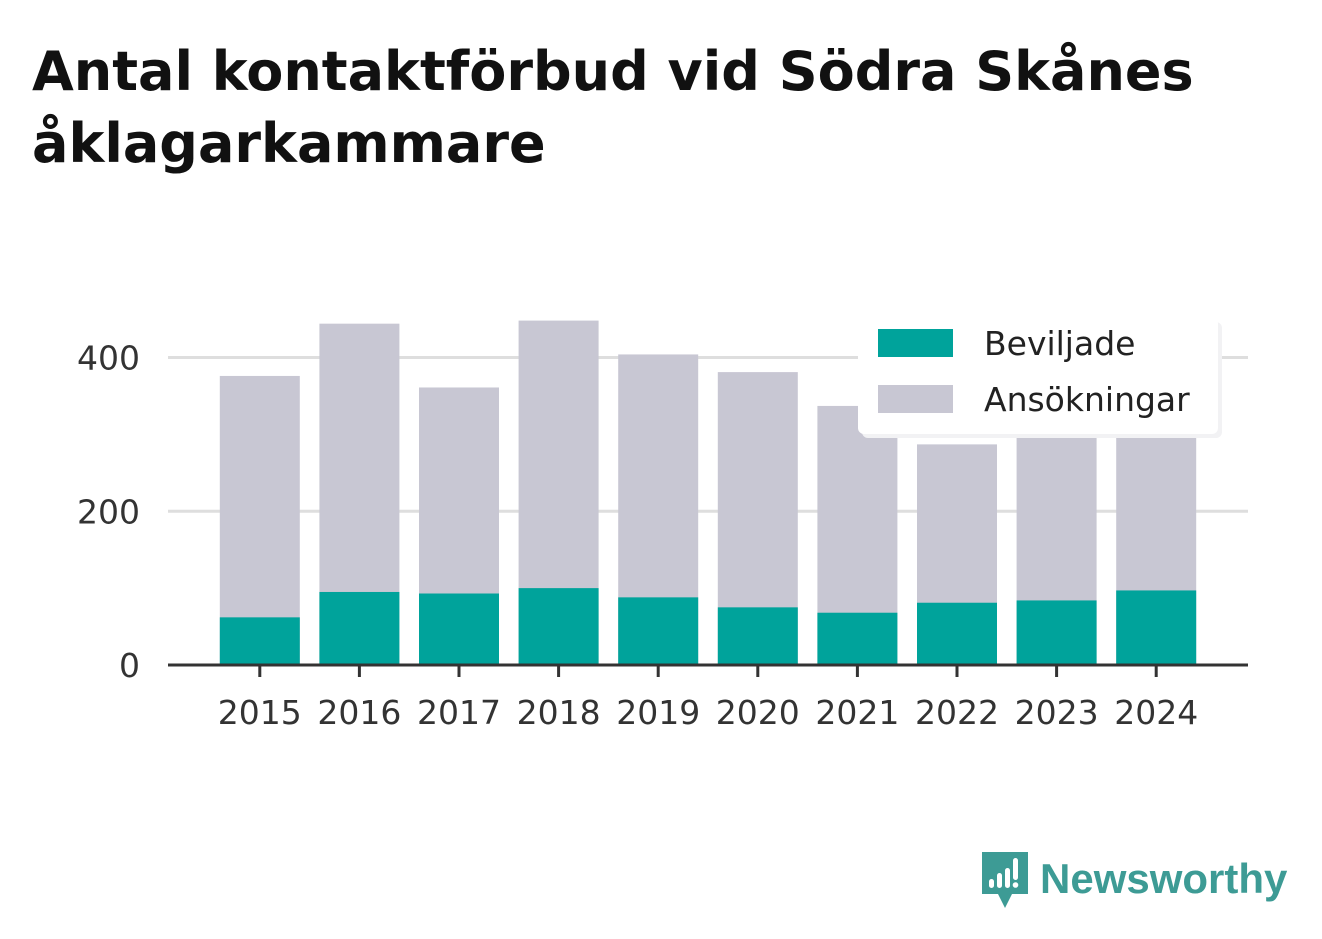  Describe the element at coordinates (260, 712) in the screenshot. I see `x-tick-label: 2015` at that location.